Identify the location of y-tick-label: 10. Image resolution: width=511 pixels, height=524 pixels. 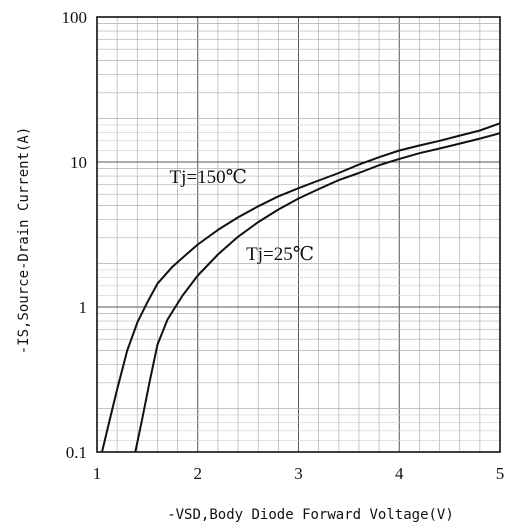
(78, 162).